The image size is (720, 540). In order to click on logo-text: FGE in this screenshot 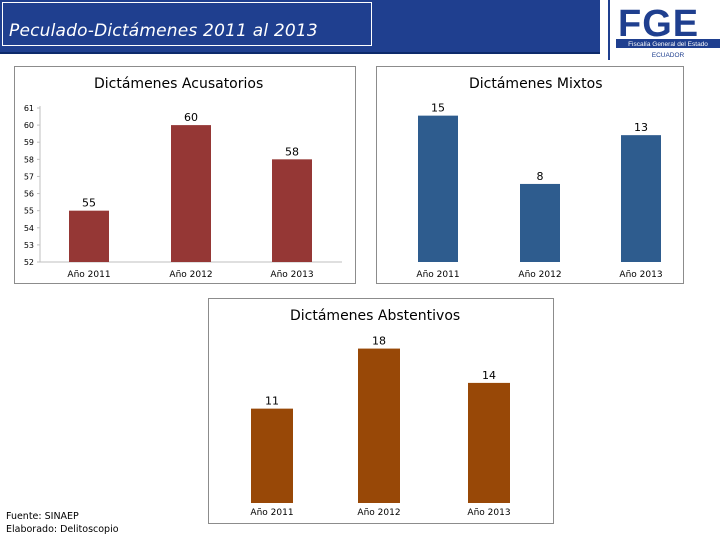, I will do `click(658, 24)`.